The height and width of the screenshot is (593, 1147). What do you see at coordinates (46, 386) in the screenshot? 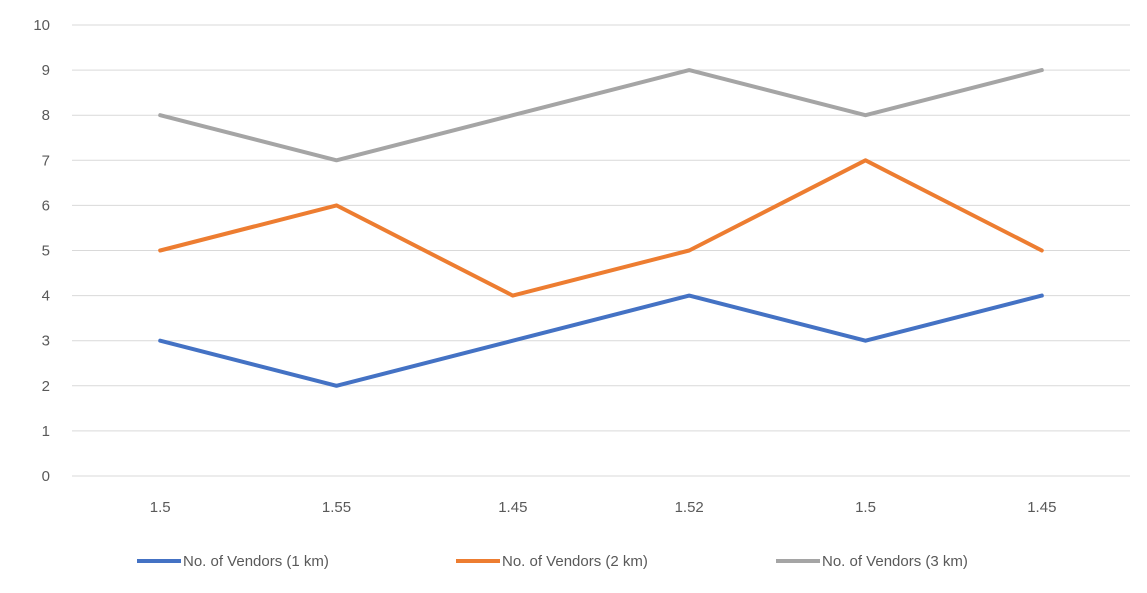
I see `y-tick-label: 2` at bounding box center [46, 386].